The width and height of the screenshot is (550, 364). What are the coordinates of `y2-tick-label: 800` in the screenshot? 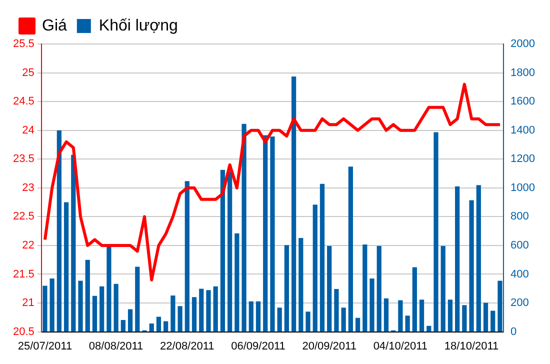 It's located at (519, 216).